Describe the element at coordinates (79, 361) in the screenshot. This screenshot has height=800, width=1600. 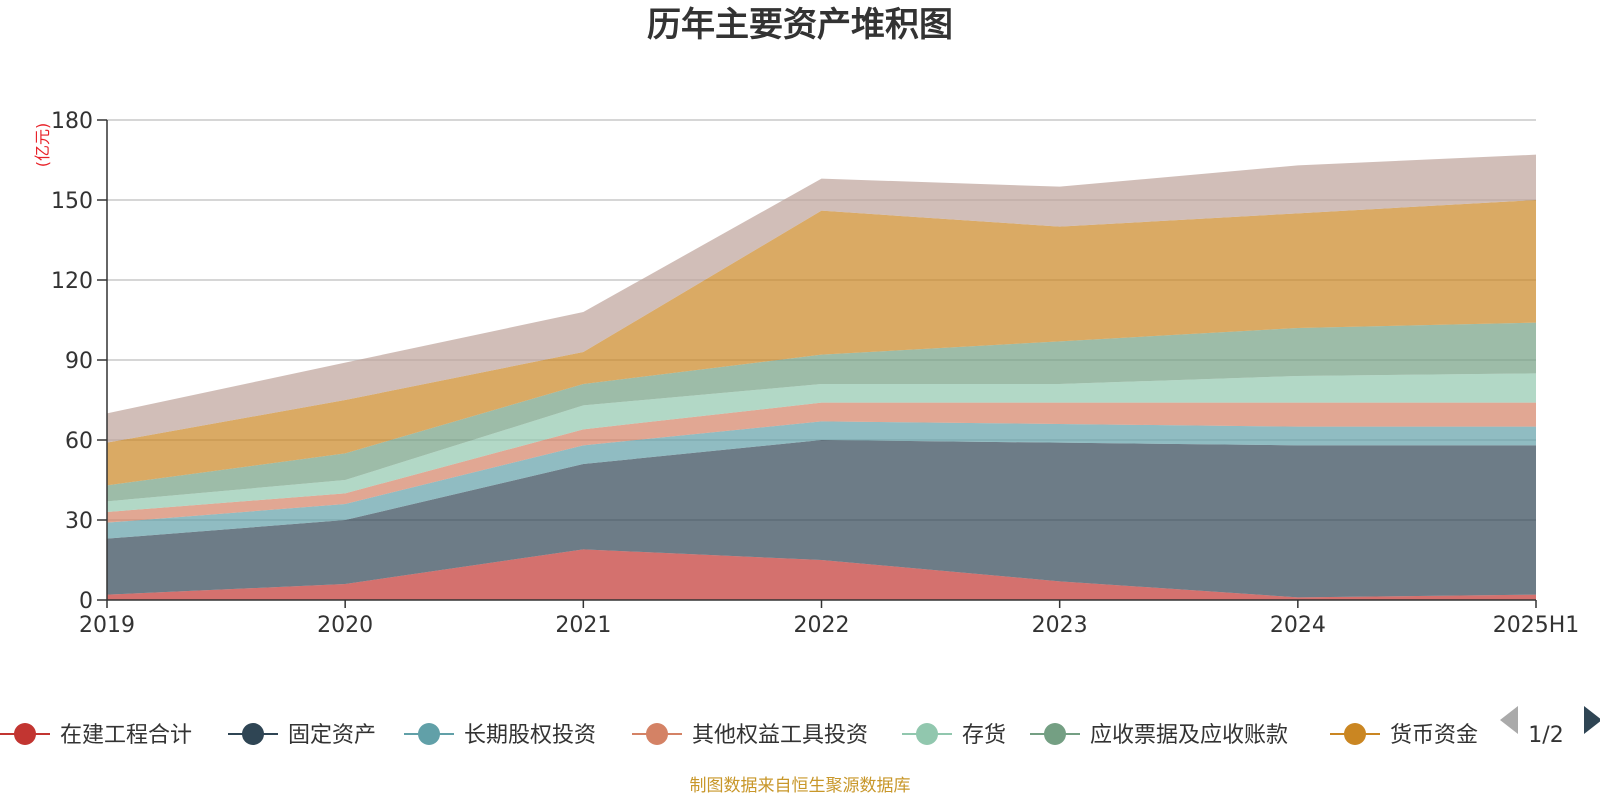
I see `y-tick-label: 90` at that location.